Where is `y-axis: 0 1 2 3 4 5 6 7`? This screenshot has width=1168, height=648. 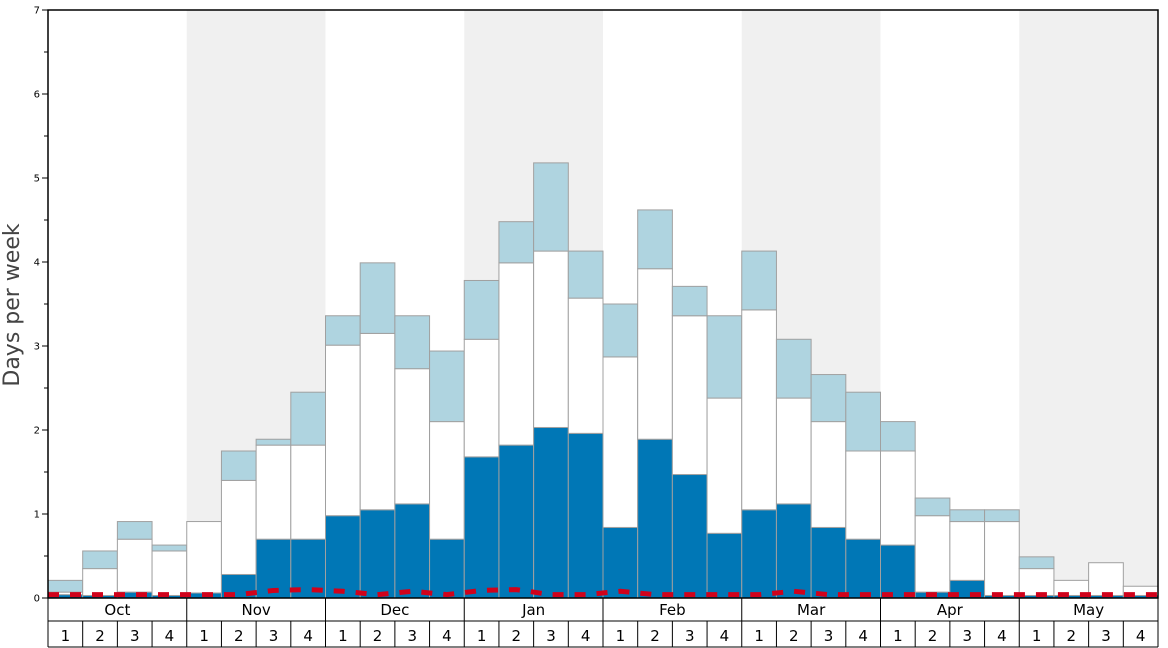
y-axis: 0 1 2 3 4 5 6 7 is located at coordinates (41, 305).